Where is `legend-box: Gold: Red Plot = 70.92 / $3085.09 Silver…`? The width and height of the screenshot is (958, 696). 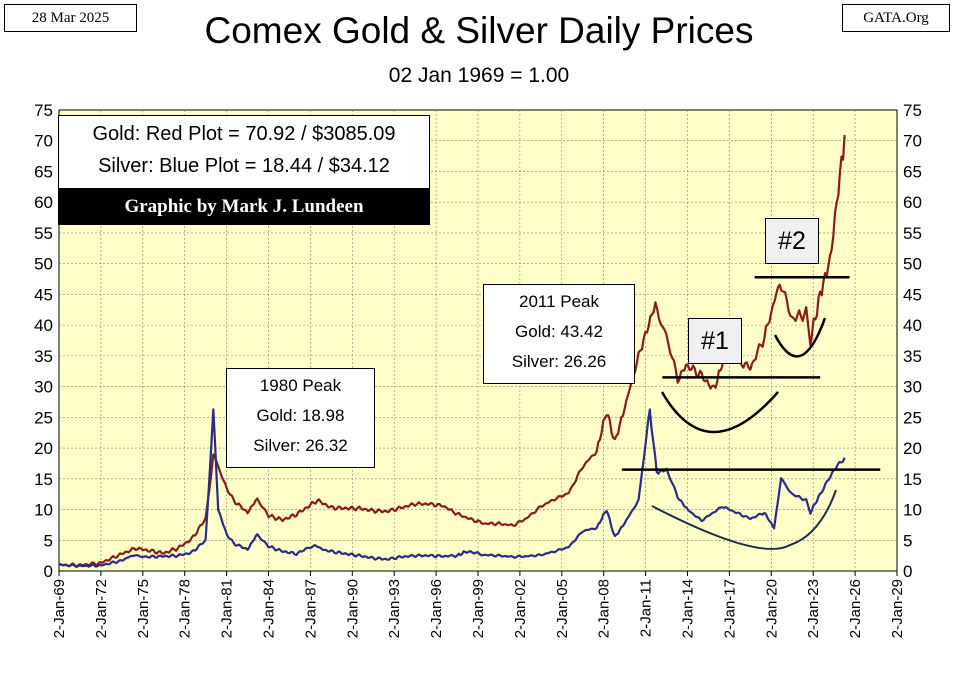 legend-box: Gold: Red Plot = 70.92 / $3085.09 Silver… is located at coordinates (244, 152).